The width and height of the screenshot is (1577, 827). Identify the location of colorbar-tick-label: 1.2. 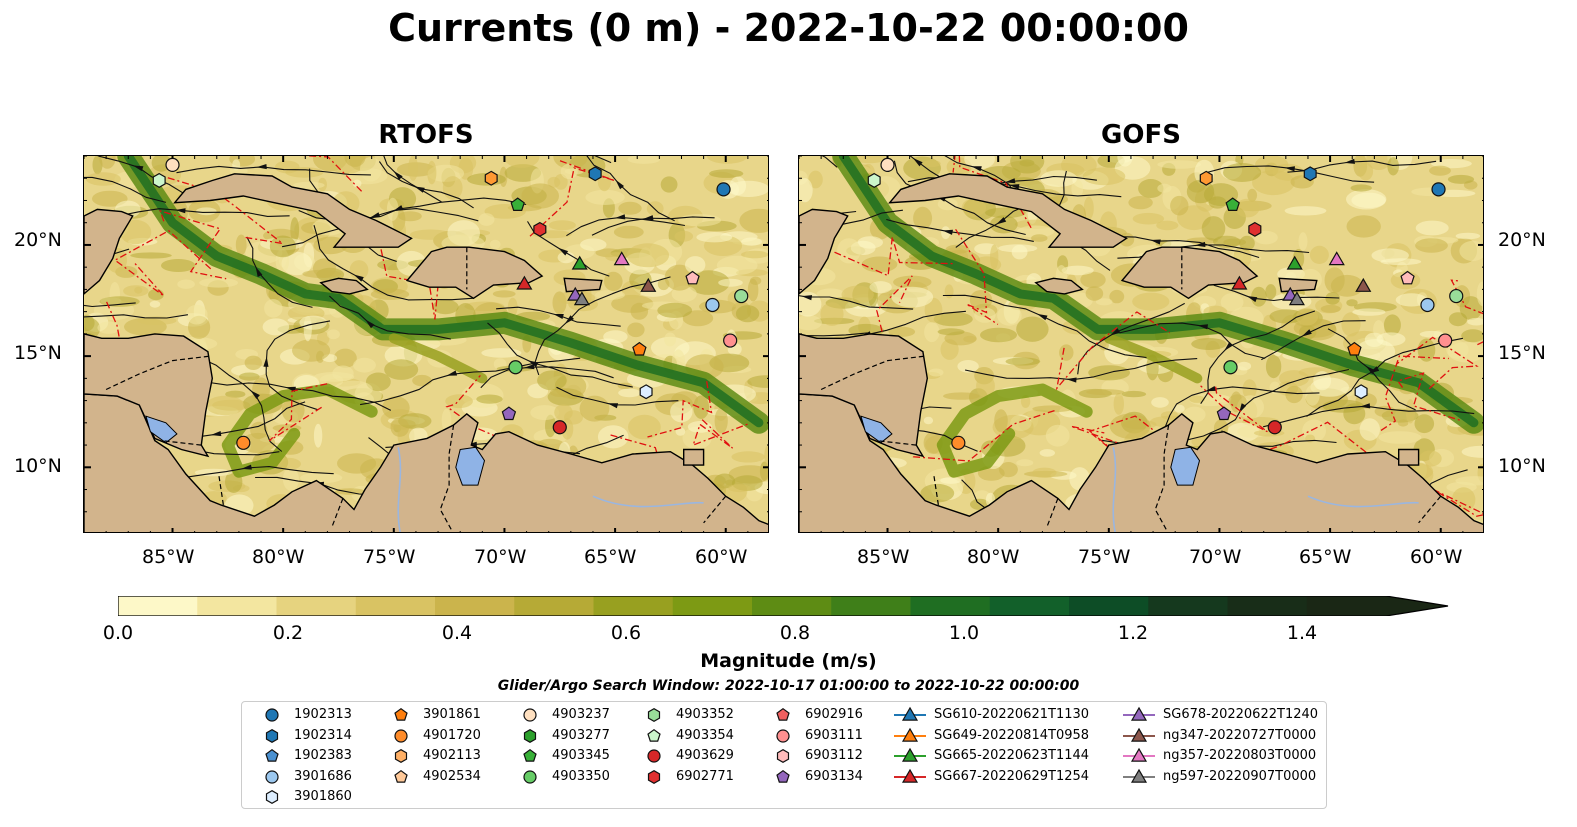
(1133, 633).